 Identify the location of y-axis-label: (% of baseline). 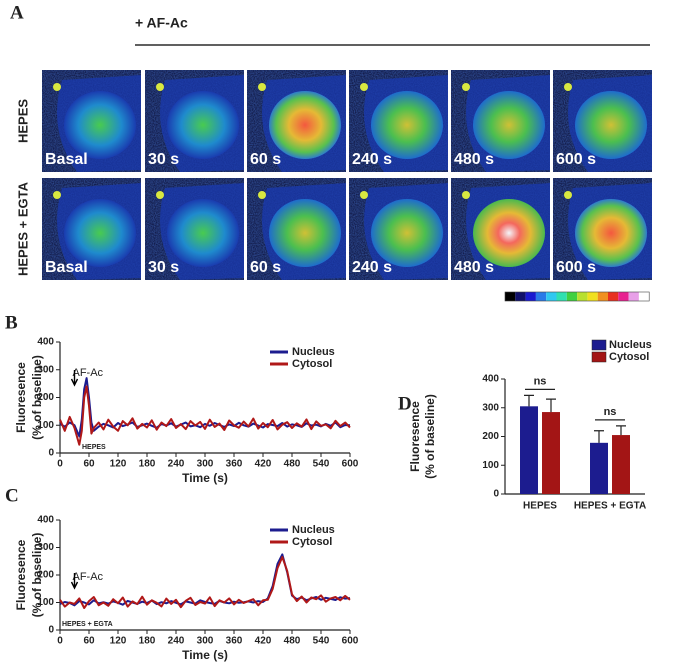
(37, 575).